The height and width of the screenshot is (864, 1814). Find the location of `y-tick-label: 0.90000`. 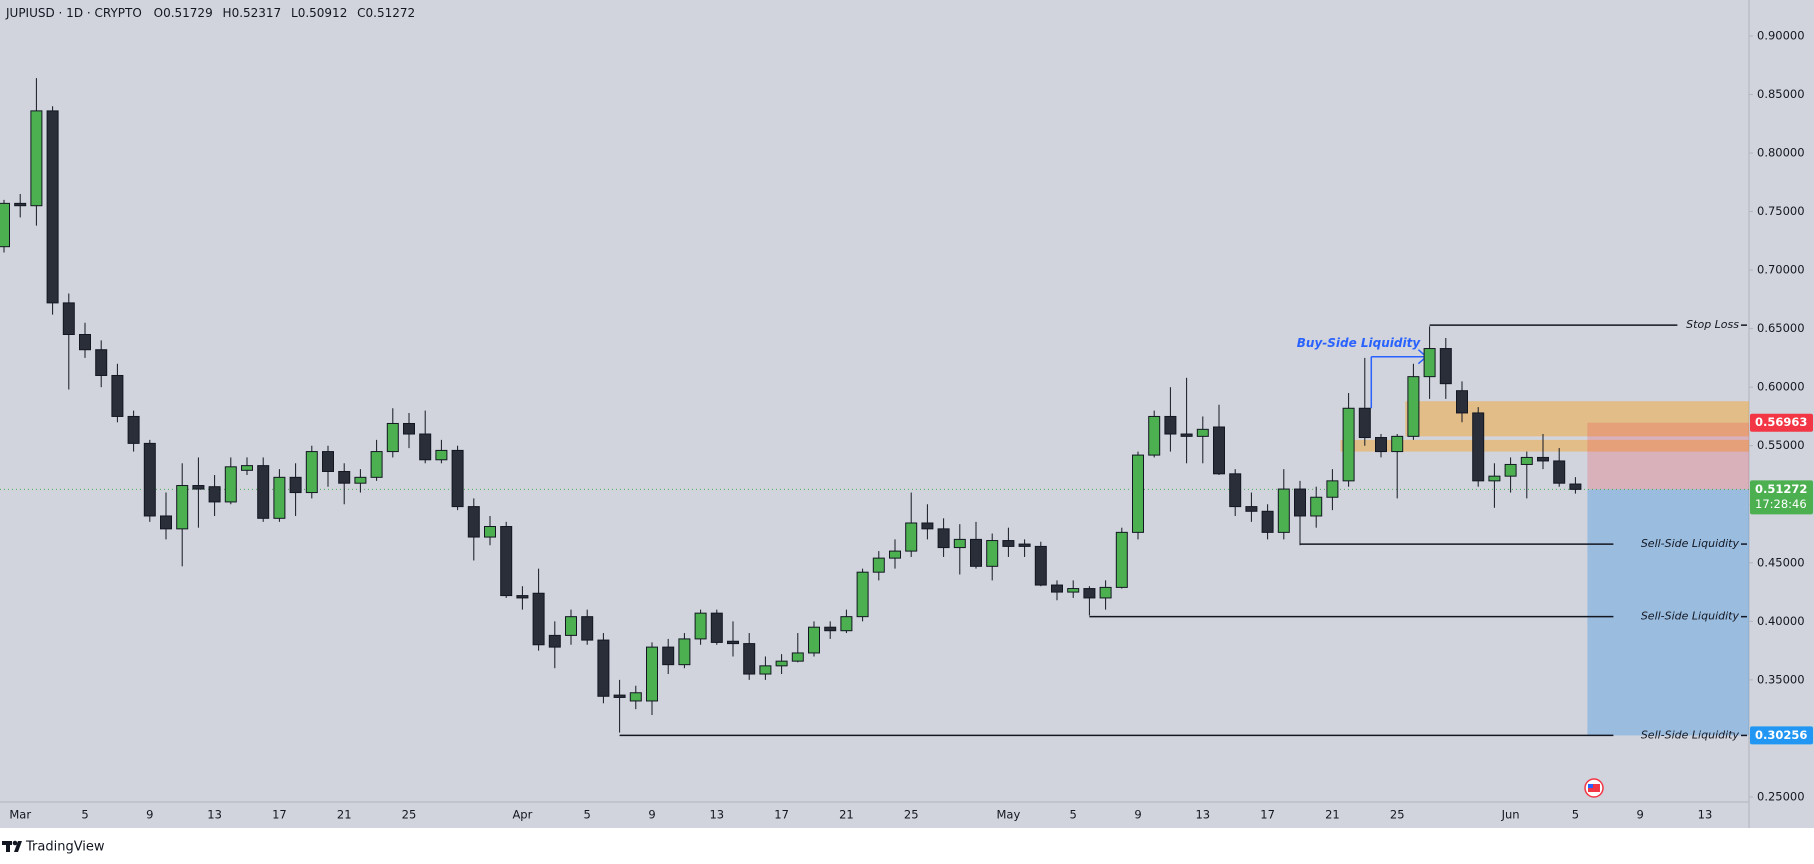

y-tick-label: 0.90000 is located at coordinates (1781, 35).